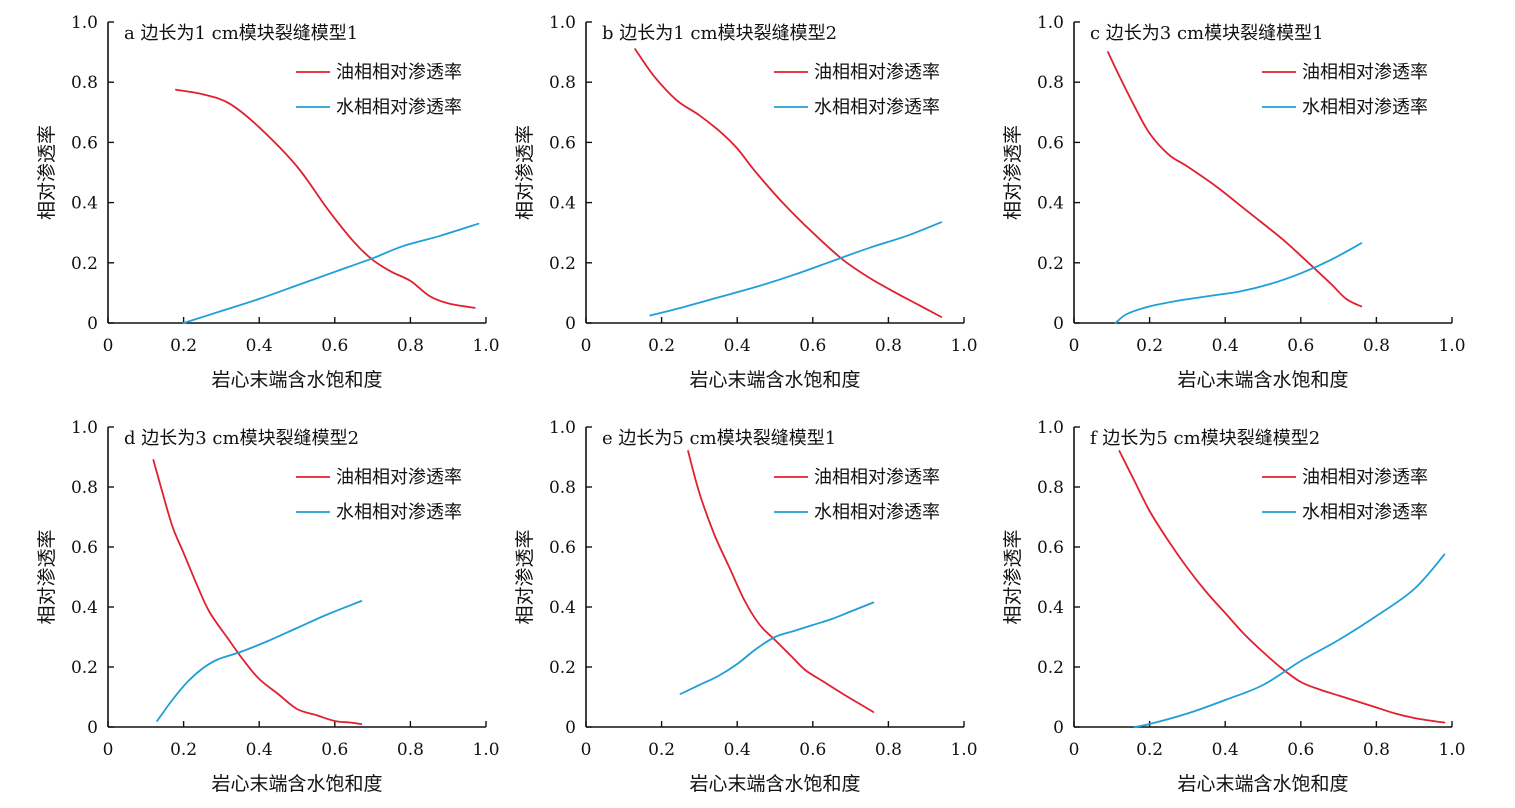 The height and width of the screenshot is (808, 1515). Describe the element at coordinates (1205, 438) in the screenshot. I see `chart-title: f 边长为5 cm模块裂缝模型2` at that location.